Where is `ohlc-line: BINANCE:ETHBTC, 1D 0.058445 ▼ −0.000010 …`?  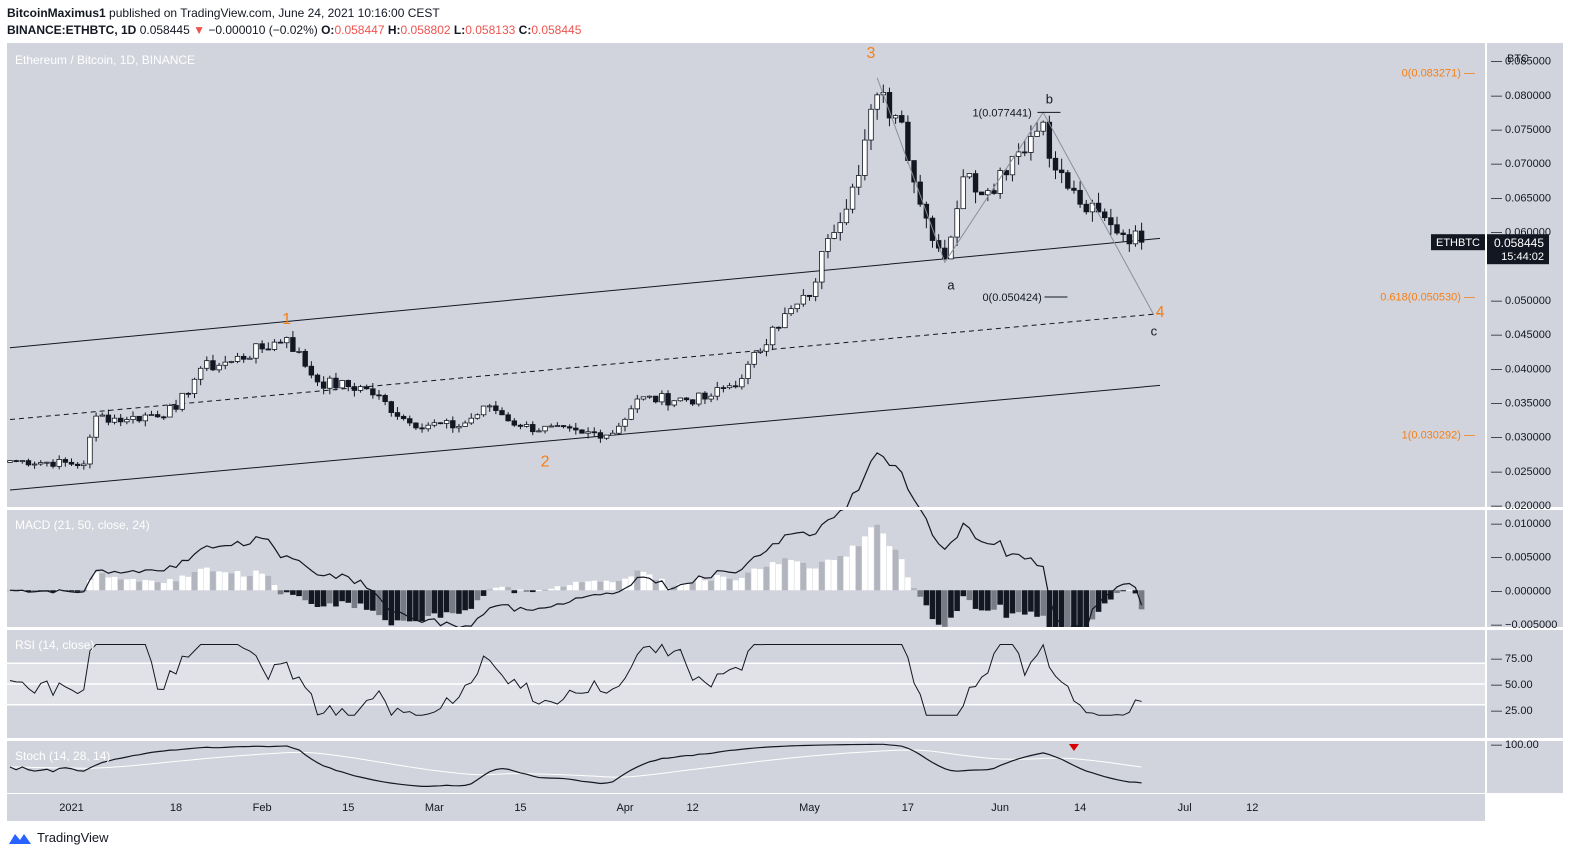
ohlc-line: BINANCE:ETHBTC, 1D 0.058445 ▼ −0.000010 … is located at coordinates (294, 30).